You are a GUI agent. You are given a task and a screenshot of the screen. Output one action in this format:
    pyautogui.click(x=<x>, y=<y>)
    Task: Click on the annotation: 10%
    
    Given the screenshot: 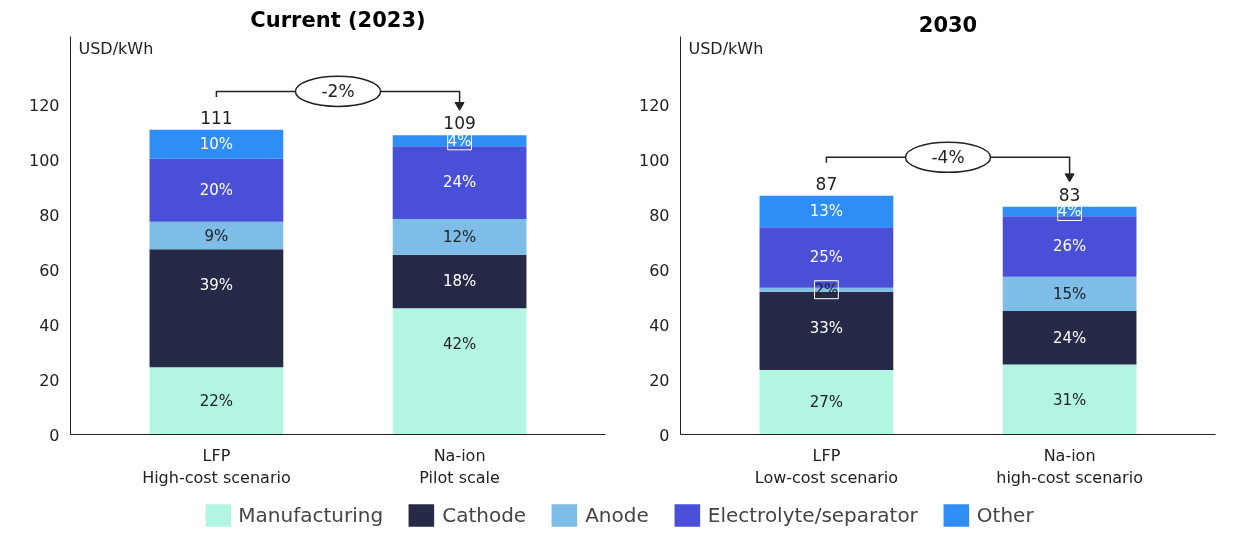 What is the action you would take?
    pyautogui.click(x=216, y=144)
    